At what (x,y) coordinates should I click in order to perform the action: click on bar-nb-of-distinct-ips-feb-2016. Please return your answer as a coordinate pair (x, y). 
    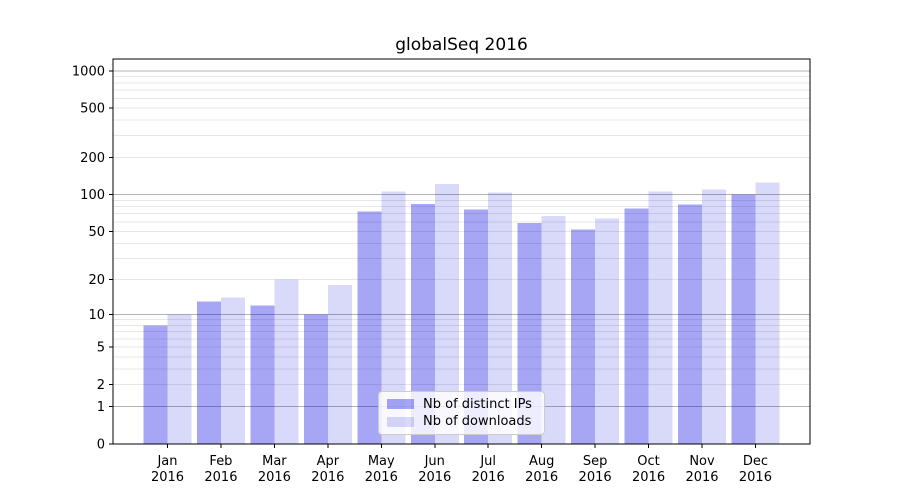
    Looking at the image, I should click on (208, 372).